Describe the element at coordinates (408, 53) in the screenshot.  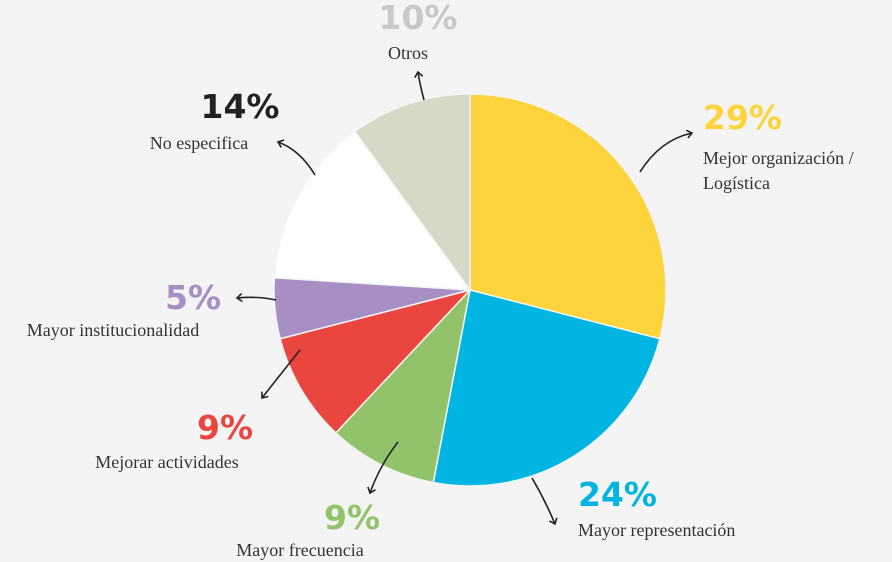
I see `category-label: Otros` at that location.